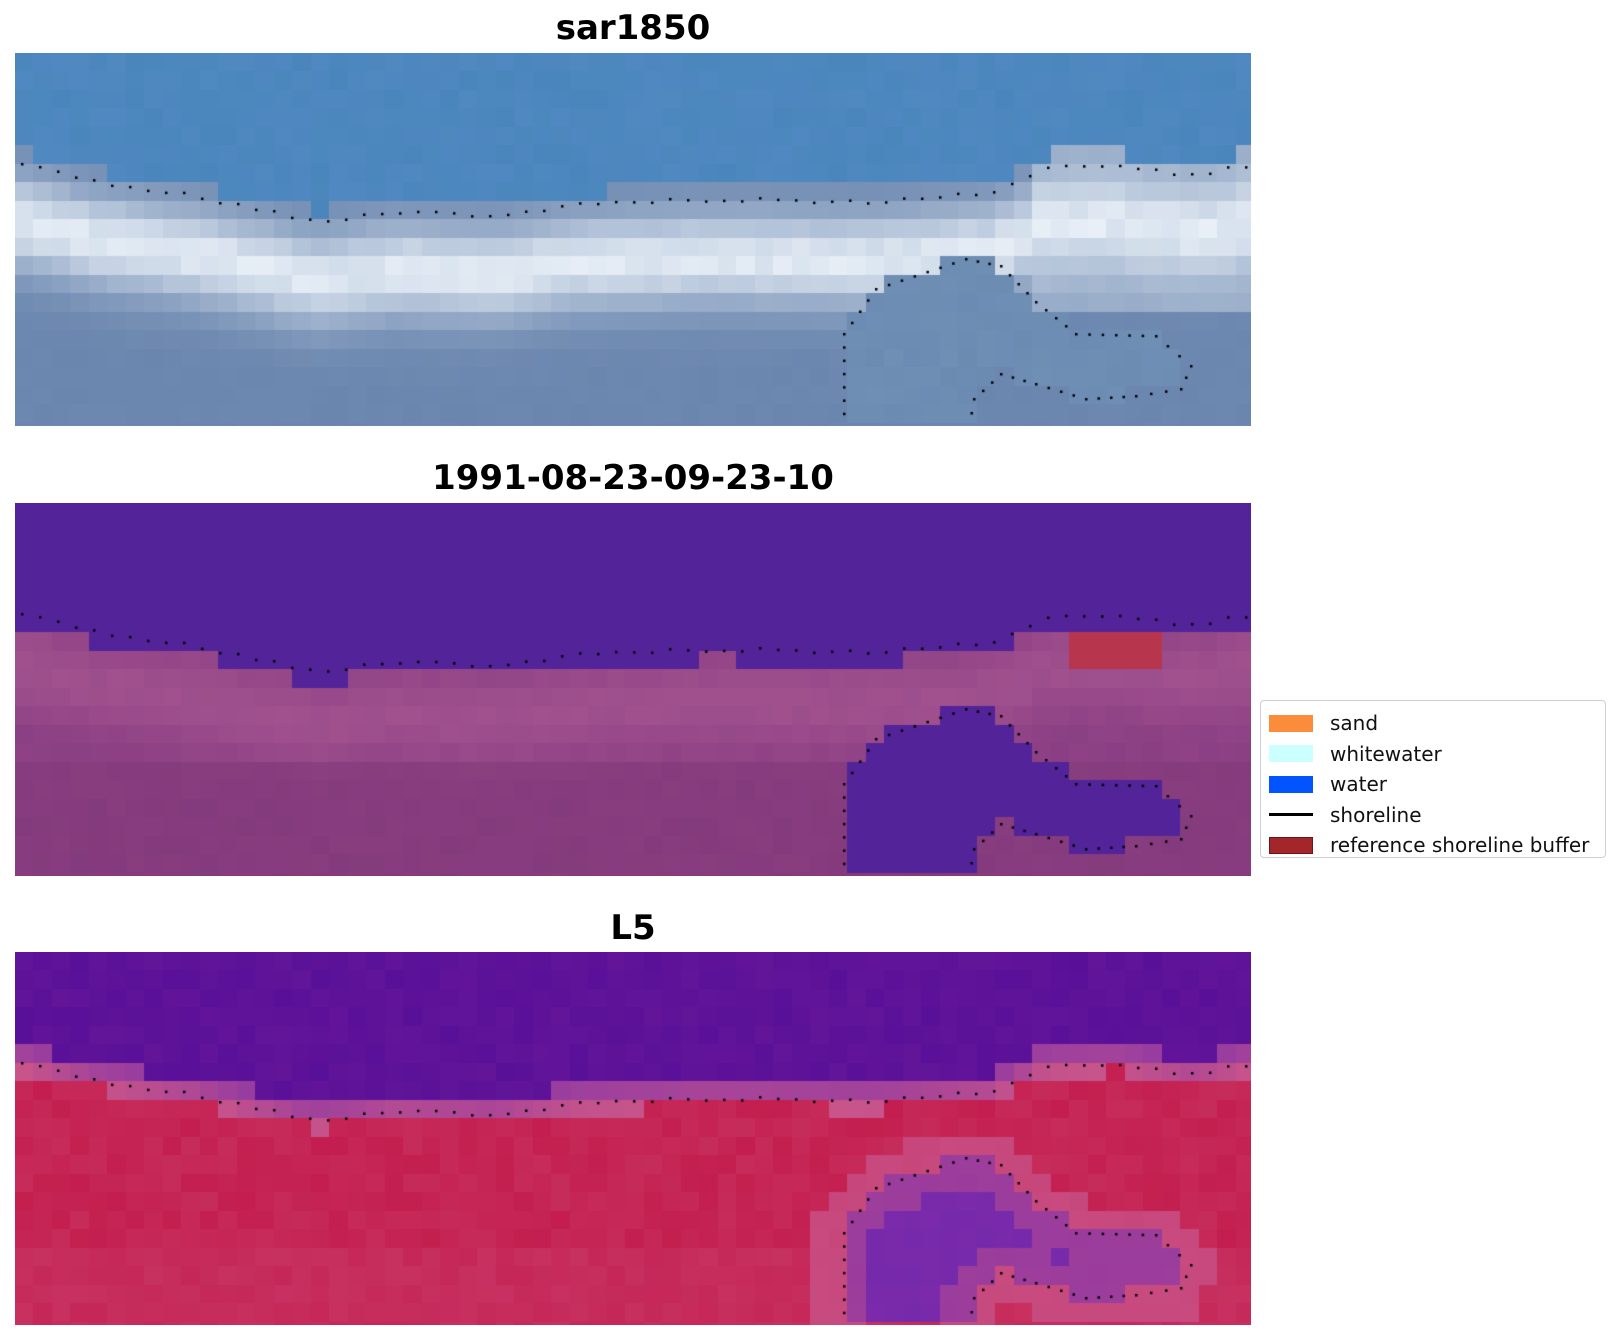 The width and height of the screenshot is (1618, 1337). I want to click on legend-item-reference-shoreline-buffer: reference shoreline buffer, so click(1433, 845).